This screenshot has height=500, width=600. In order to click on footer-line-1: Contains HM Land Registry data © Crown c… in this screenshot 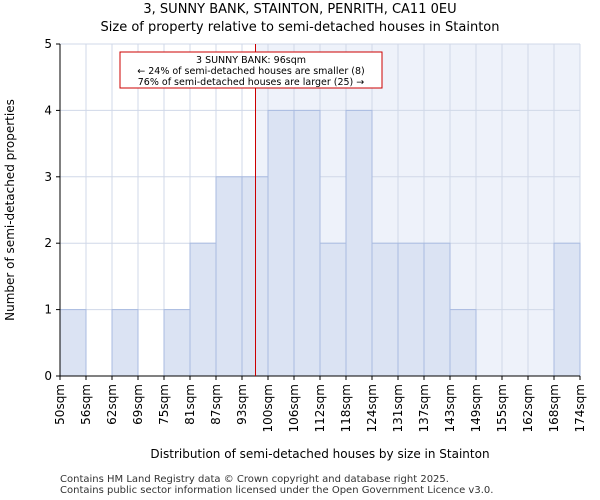, I will do `click(254, 479)`.